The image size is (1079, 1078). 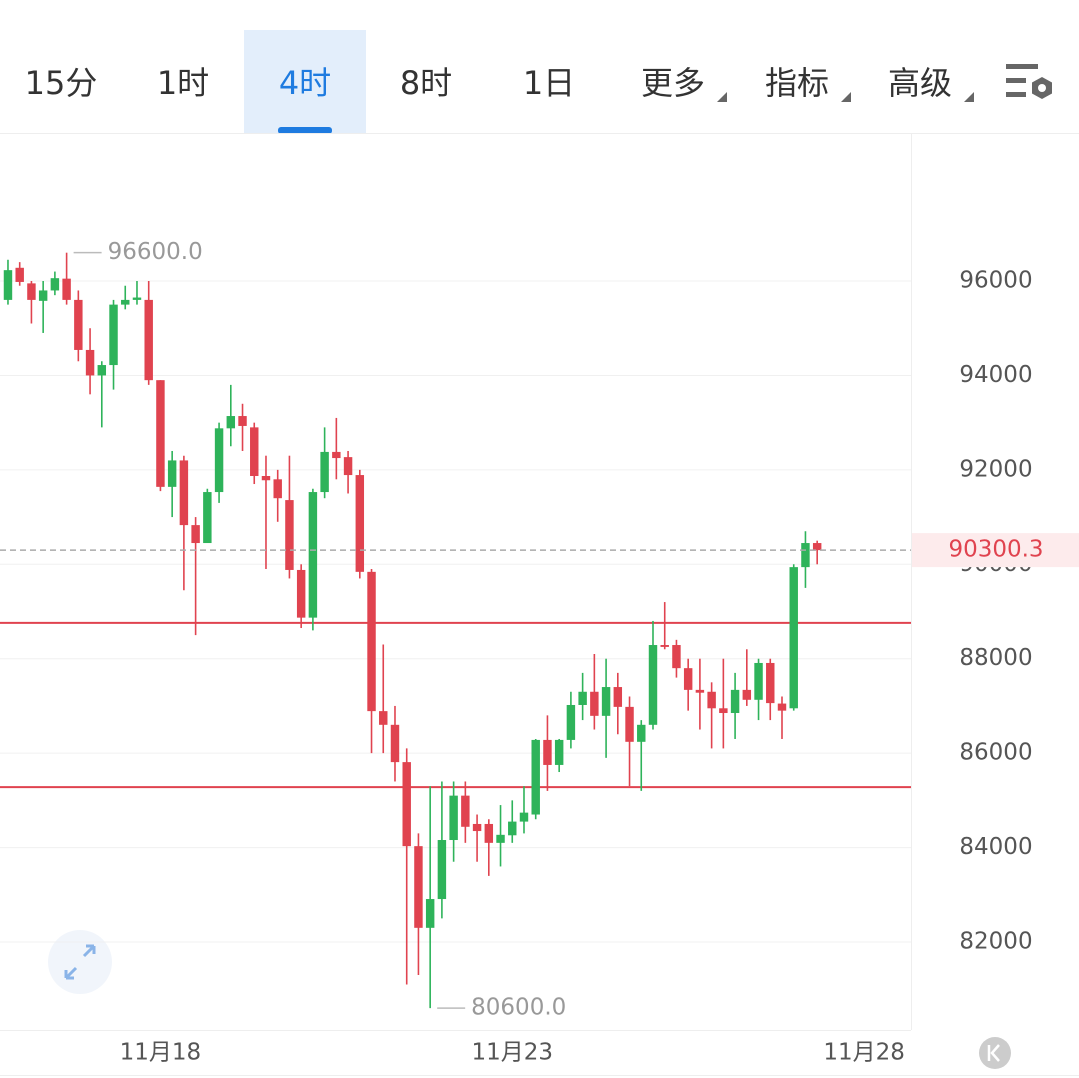 I want to click on annotation-label: 96600.0, so click(x=155, y=252).